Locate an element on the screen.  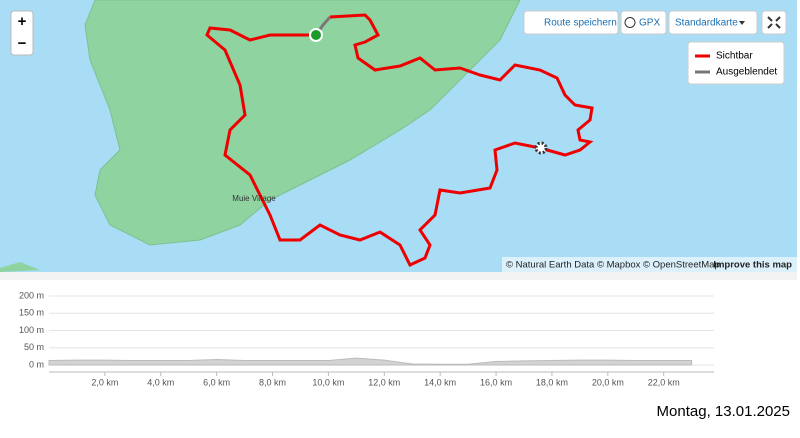
finish-marker is located at coordinates (541, 148).